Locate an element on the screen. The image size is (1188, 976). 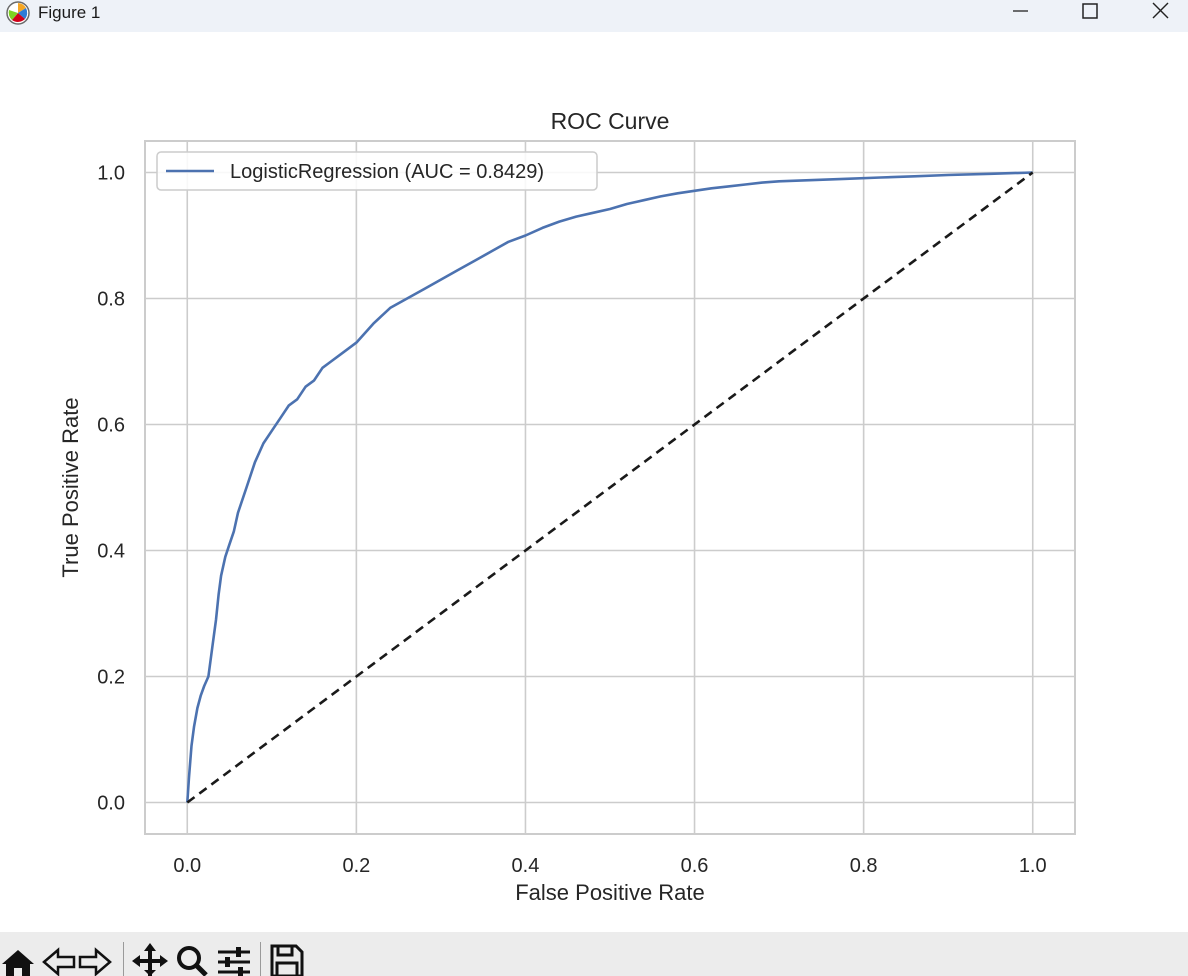
y-tick-label: 0.4 is located at coordinates (111, 552).